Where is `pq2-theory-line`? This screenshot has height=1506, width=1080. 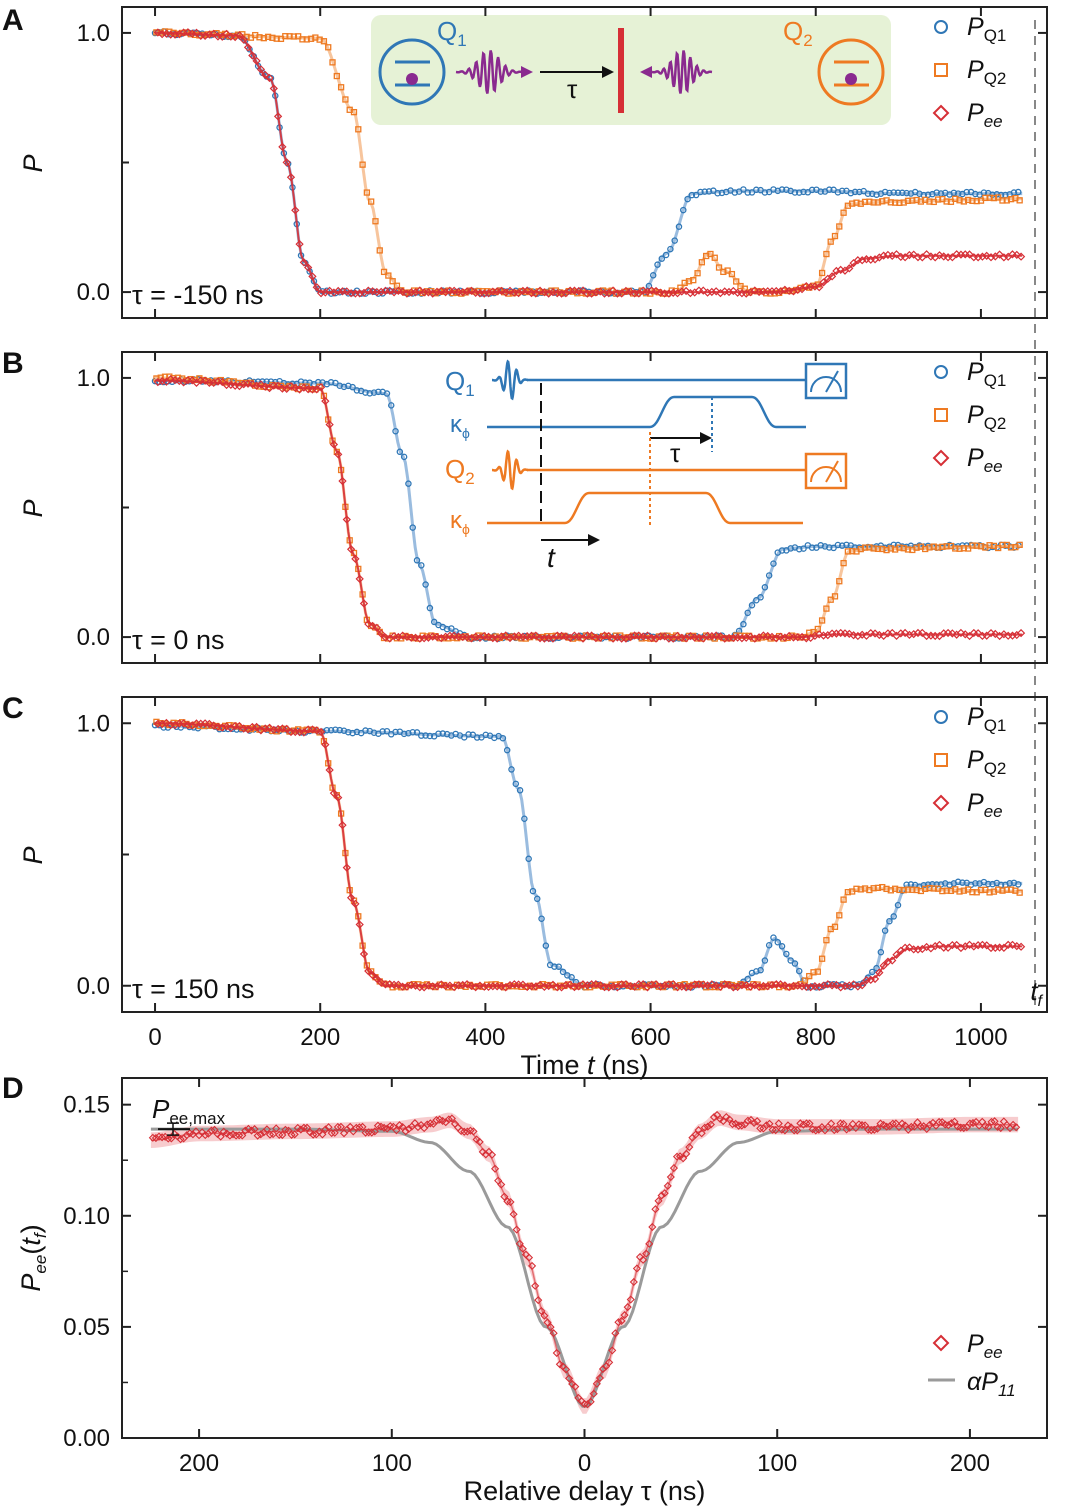
pq2-theory-line is located at coordinates (589, 854).